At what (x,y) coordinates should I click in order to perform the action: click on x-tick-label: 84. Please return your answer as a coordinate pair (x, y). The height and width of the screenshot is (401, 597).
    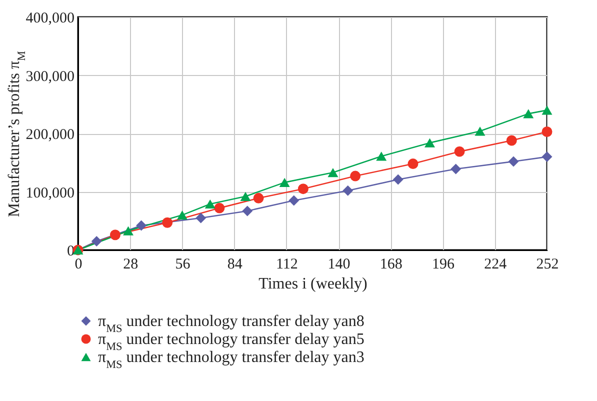
    Looking at the image, I should click on (235, 264).